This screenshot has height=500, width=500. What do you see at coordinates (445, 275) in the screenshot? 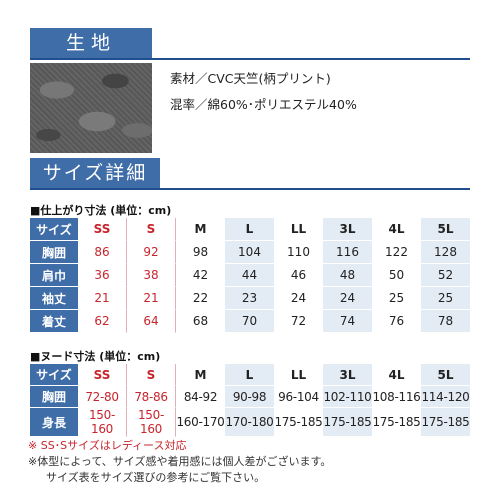
I see `table-cell: 52` at bounding box center [445, 275].